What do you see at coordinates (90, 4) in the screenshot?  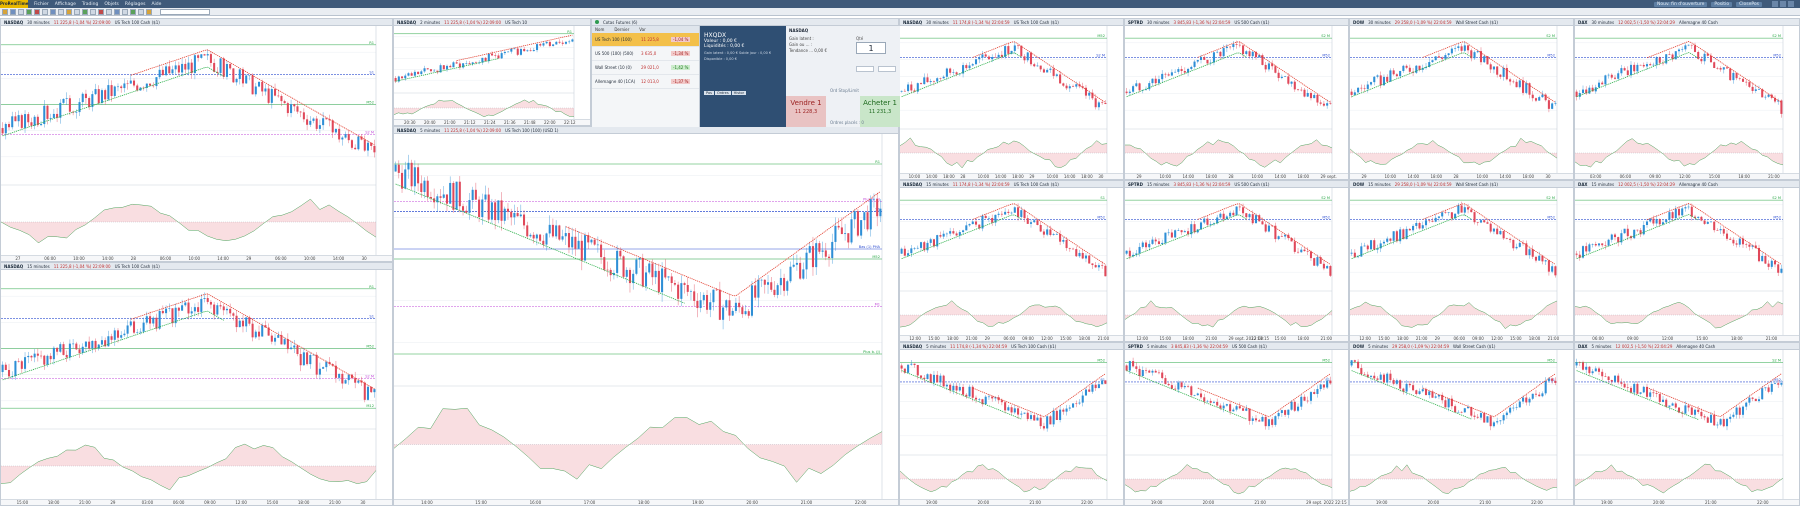 I see `menu-item-trading: Trading` at bounding box center [90, 4].